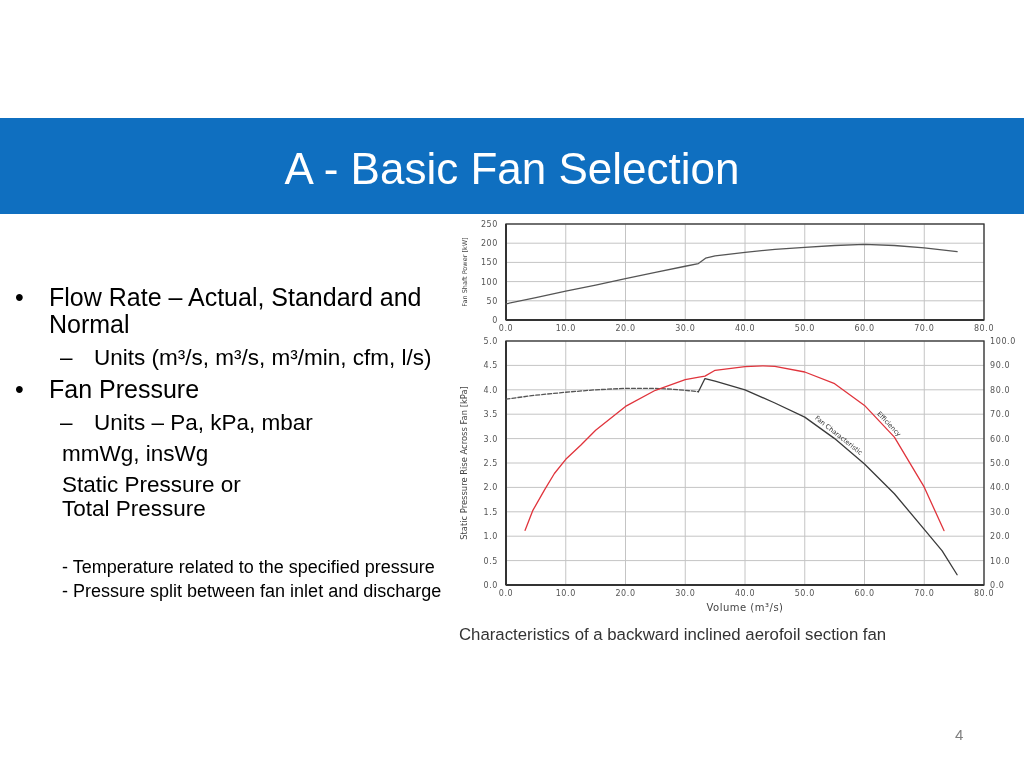 Image resolution: width=1024 pixels, height=768 pixels. I want to click on y-tick-label: 200, so click(489, 244).